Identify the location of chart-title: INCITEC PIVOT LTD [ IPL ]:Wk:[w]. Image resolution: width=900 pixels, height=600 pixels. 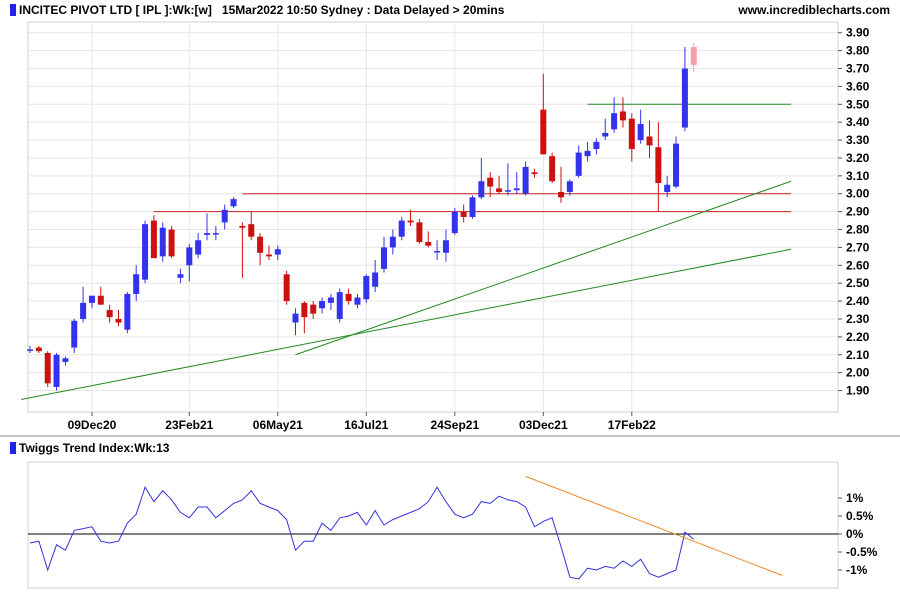
(115, 10).